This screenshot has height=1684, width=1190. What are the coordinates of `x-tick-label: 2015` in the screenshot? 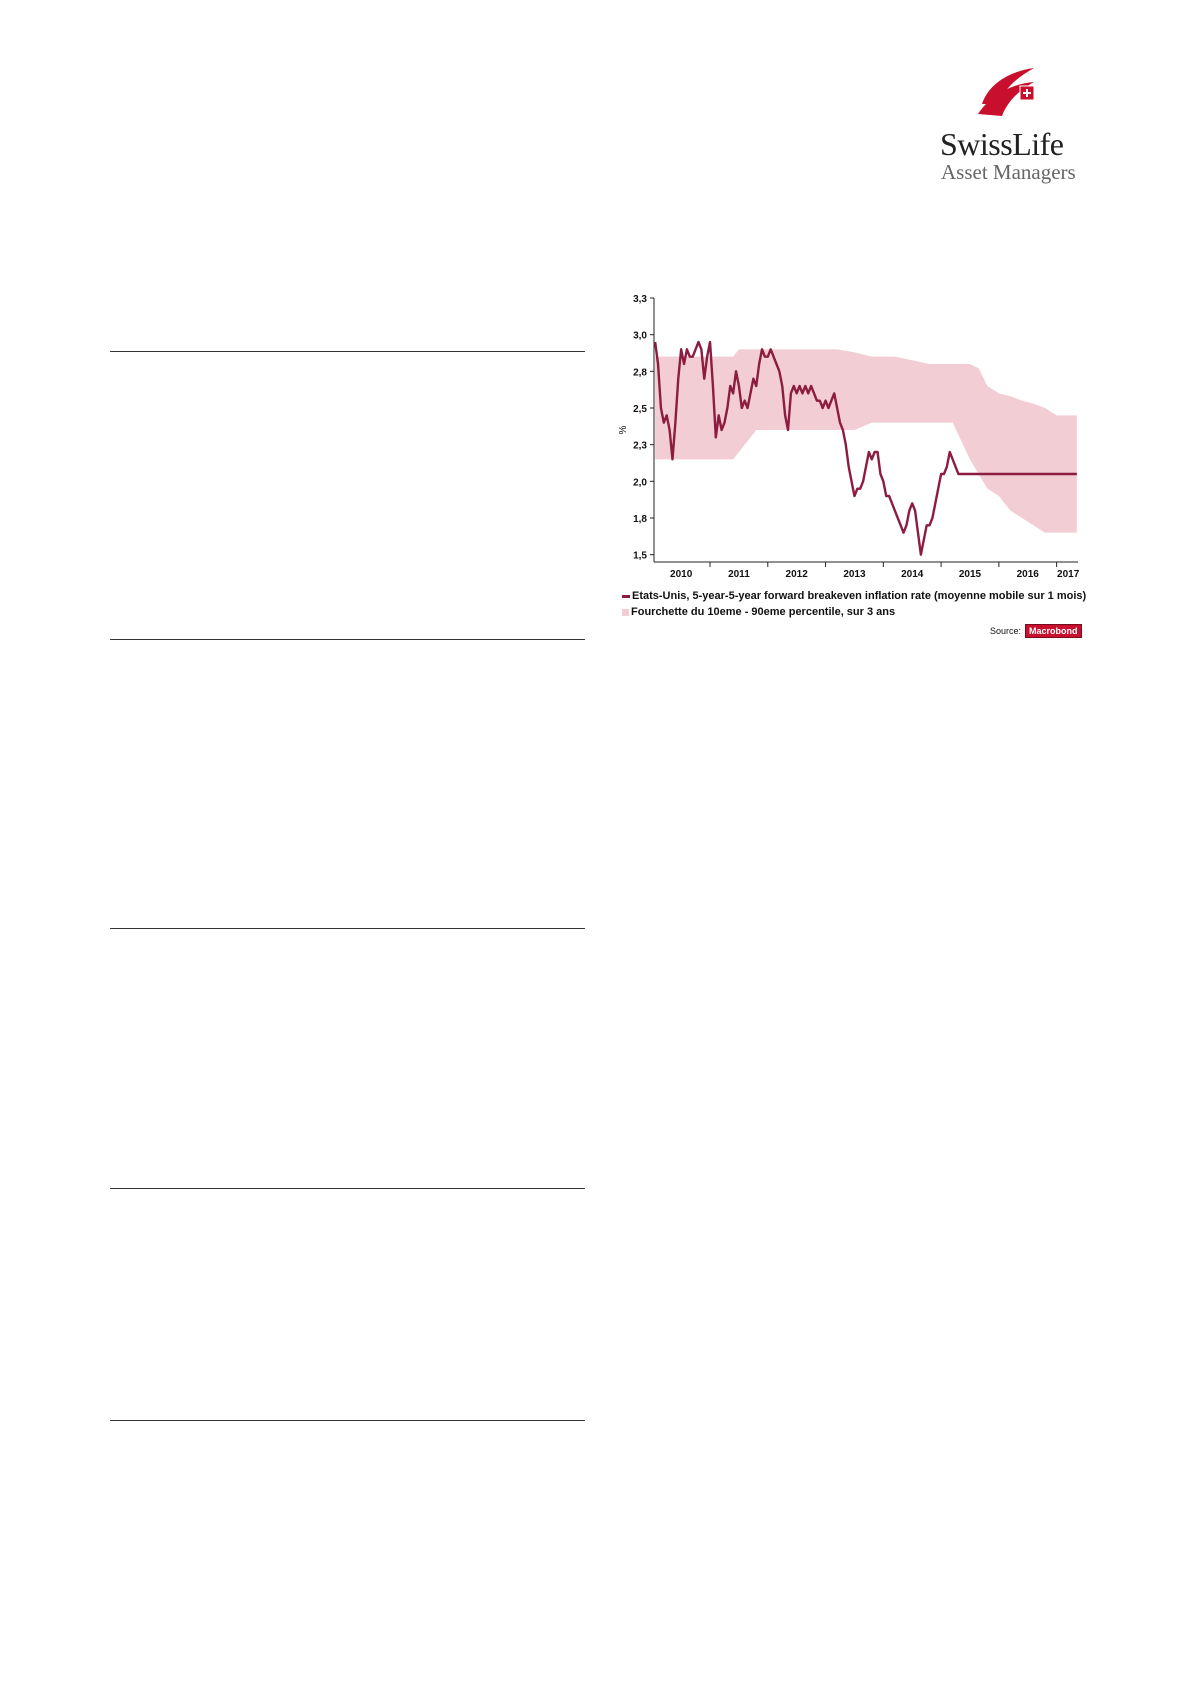 It's located at (970, 574).